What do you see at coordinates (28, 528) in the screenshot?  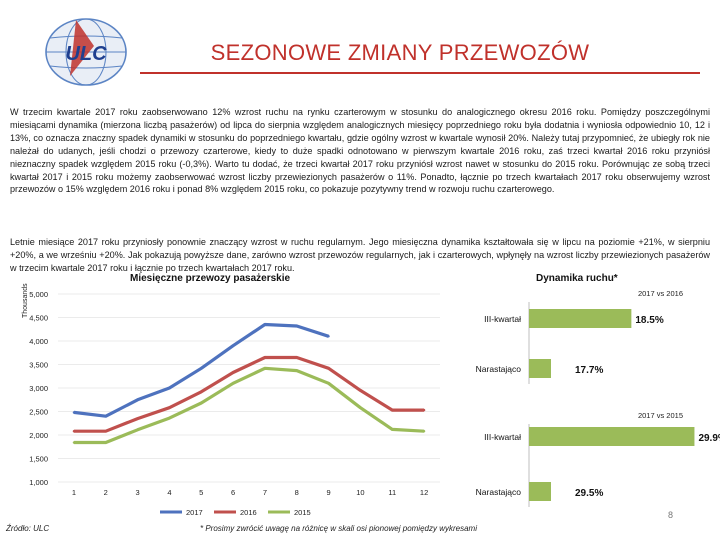 I see `source-note: Źródło: ULC` at bounding box center [28, 528].